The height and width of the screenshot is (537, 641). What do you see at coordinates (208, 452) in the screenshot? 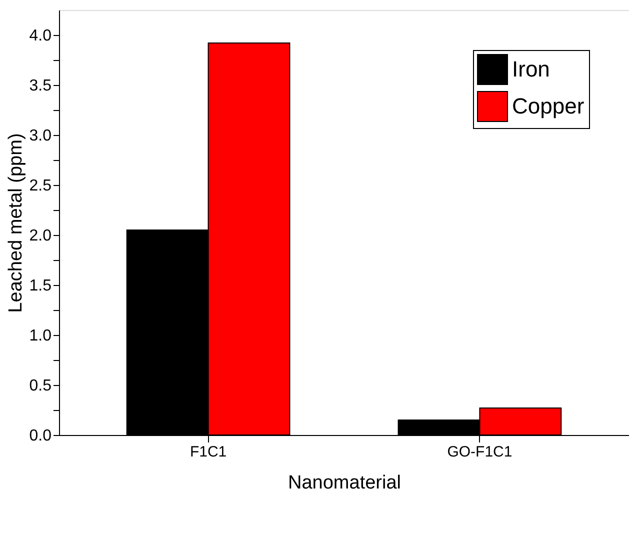
I see `x-tick-label: F1C1` at bounding box center [208, 452].